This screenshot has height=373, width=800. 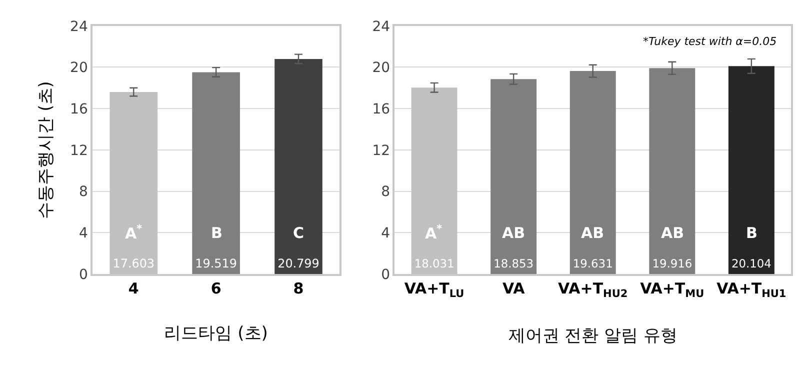 I want to click on x-axis-title: 제어권 전환 알림 유형, so click(x=593, y=336).